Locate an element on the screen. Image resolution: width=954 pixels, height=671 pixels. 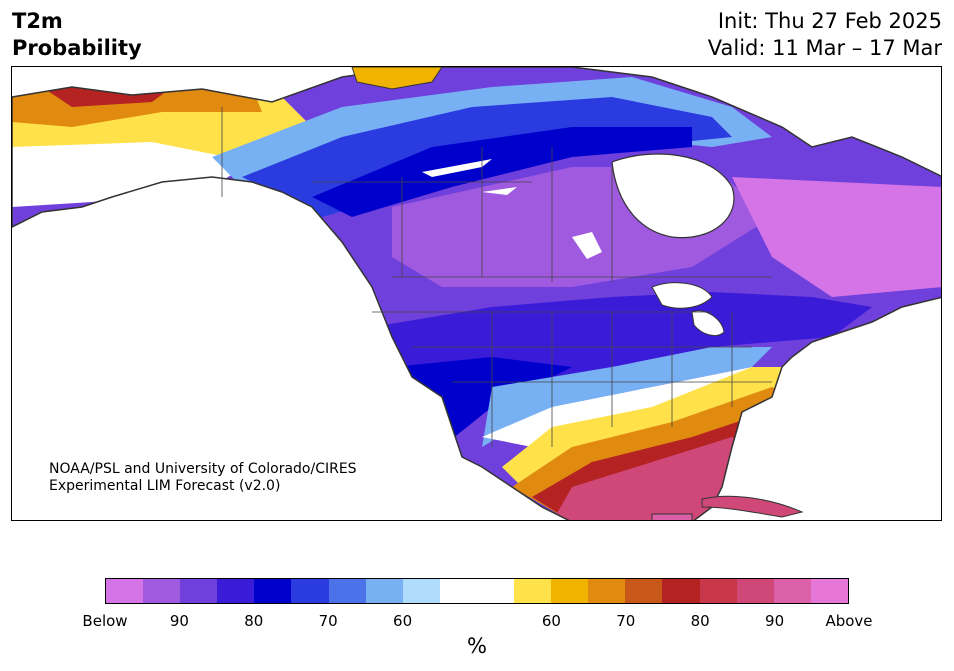
greenland-tip is located at coordinates (397, 78).